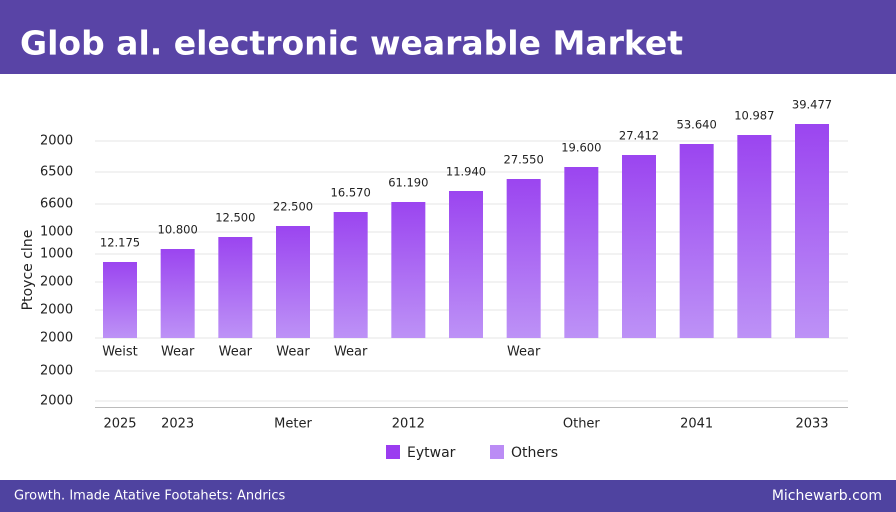 This screenshot has width=896, height=512. I want to click on x-tick-label: 2012, so click(408, 424).